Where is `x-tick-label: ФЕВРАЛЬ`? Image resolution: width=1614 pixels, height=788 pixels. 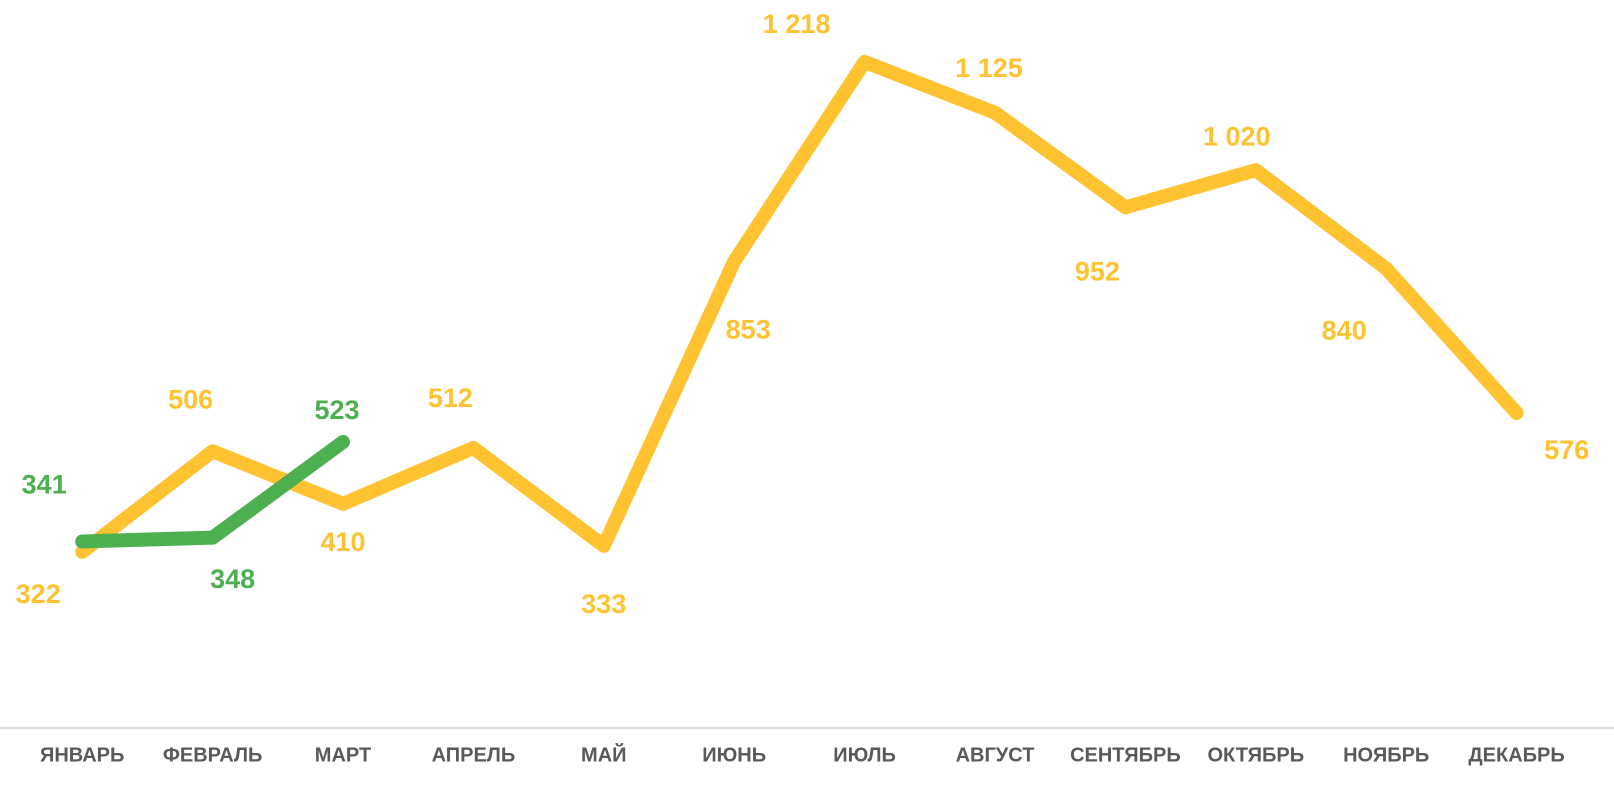
x-tick-label: ФЕВРАЛЬ is located at coordinates (213, 755).